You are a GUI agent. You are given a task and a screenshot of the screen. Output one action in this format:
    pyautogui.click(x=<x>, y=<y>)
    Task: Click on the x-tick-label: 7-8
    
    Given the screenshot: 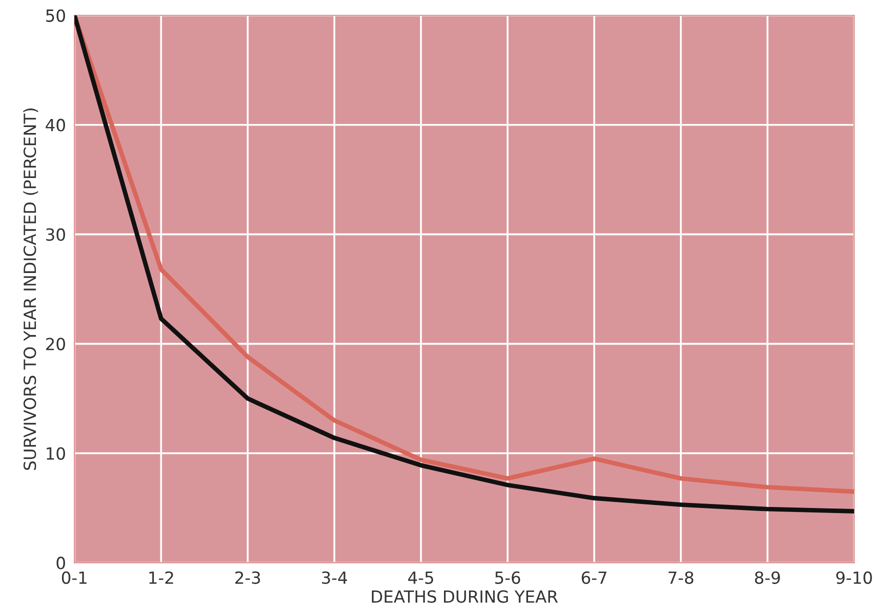 What is the action you would take?
    pyautogui.click(x=681, y=577)
    